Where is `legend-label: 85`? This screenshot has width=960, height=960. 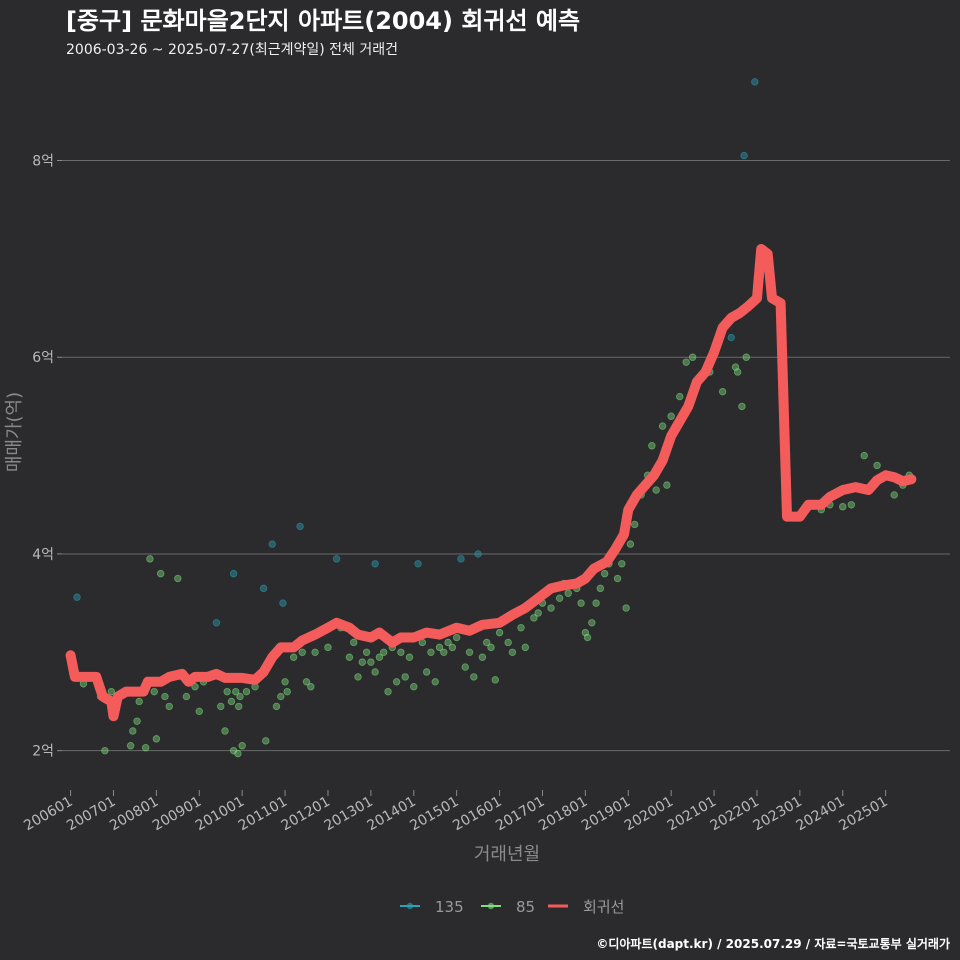 legend-label: 85 is located at coordinates (525, 907).